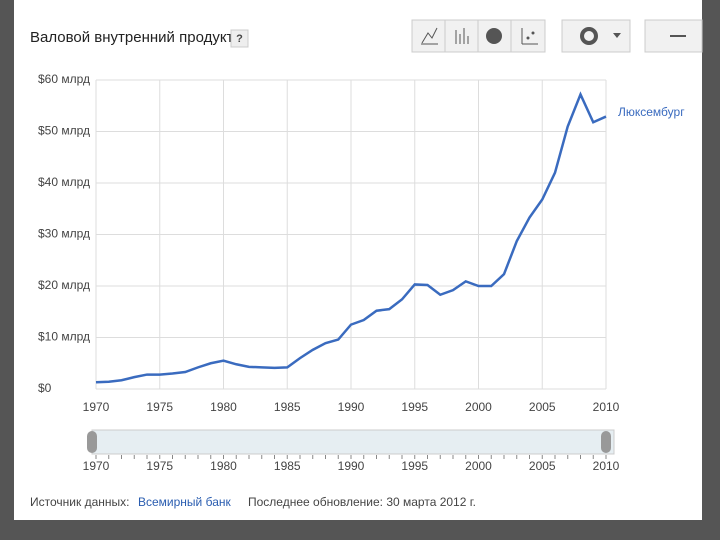  Describe the element at coordinates (223, 466) in the screenshot. I see `slider-tick-label: 1980` at that location.